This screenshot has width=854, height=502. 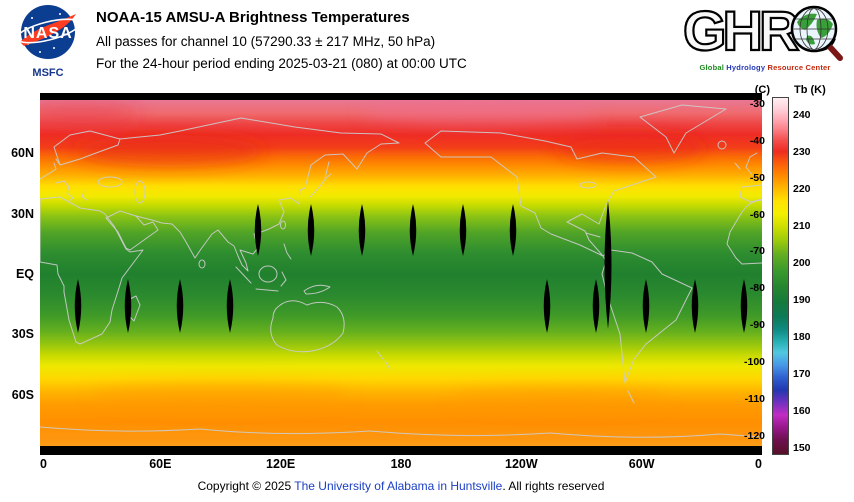 I want to click on x-tick-5: 60W, so click(x=641, y=464).